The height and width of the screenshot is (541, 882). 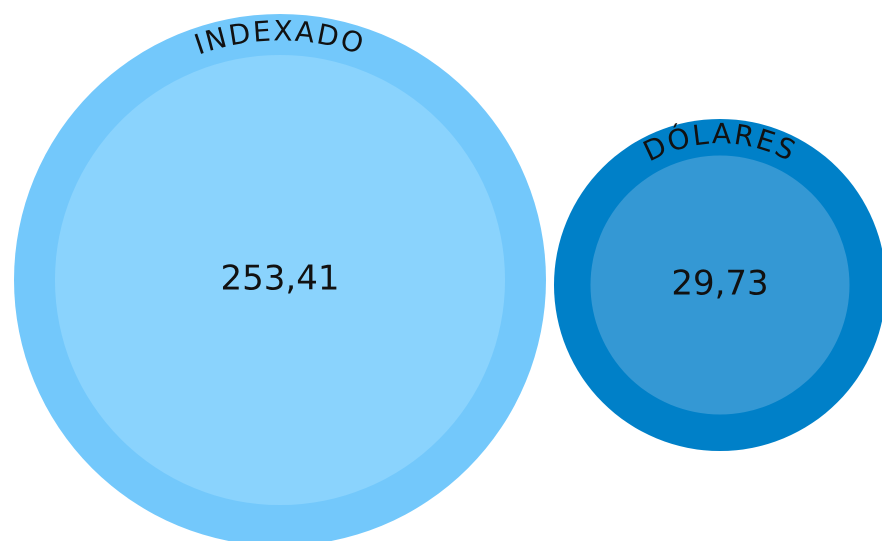 I want to click on value-label: 253,41, so click(x=280, y=279).